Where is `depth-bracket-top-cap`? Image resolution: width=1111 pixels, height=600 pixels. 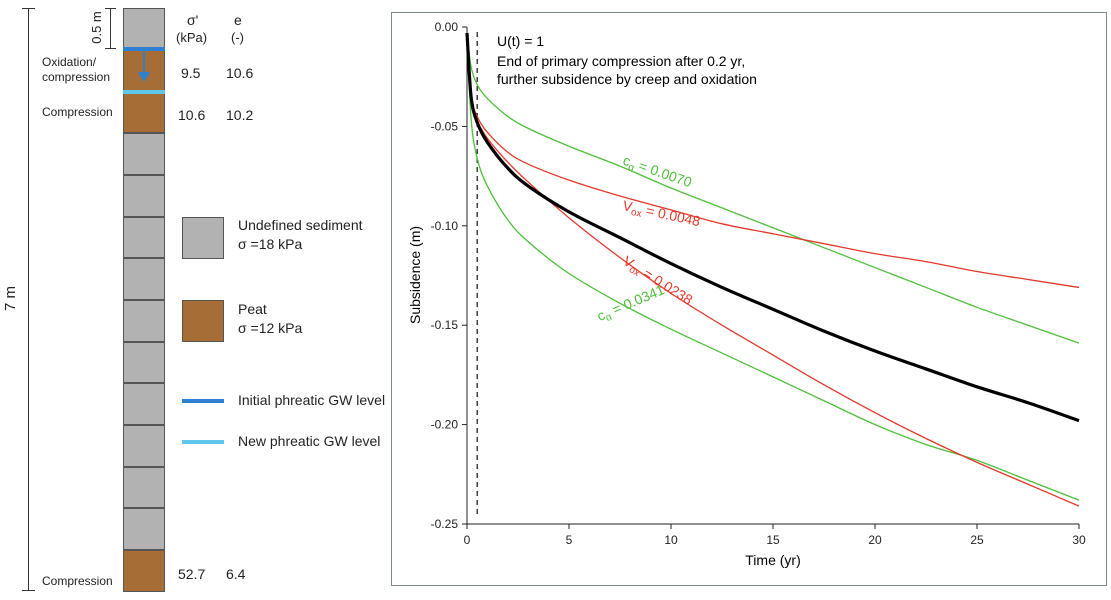 depth-bracket-top-cap is located at coordinates (28, 8).